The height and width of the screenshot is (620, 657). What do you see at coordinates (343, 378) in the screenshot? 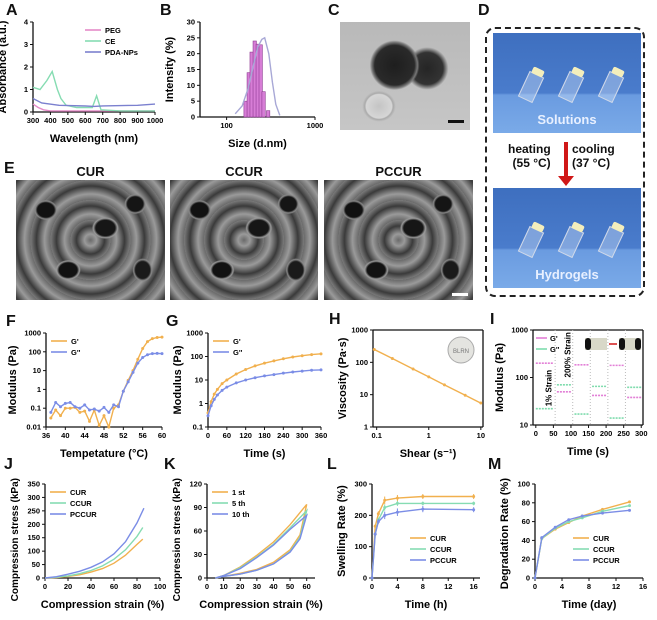
I see `y-axis-label: Viscosity (Pa·s)` at bounding box center [343, 378].